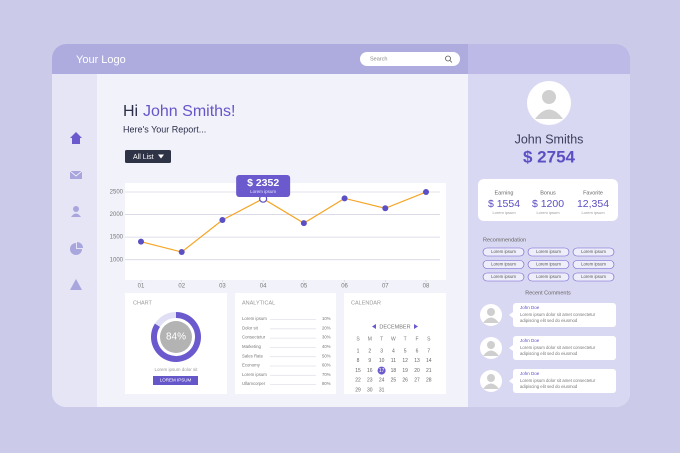  I want to click on panel-title: ANALYTICAL, so click(258, 303).